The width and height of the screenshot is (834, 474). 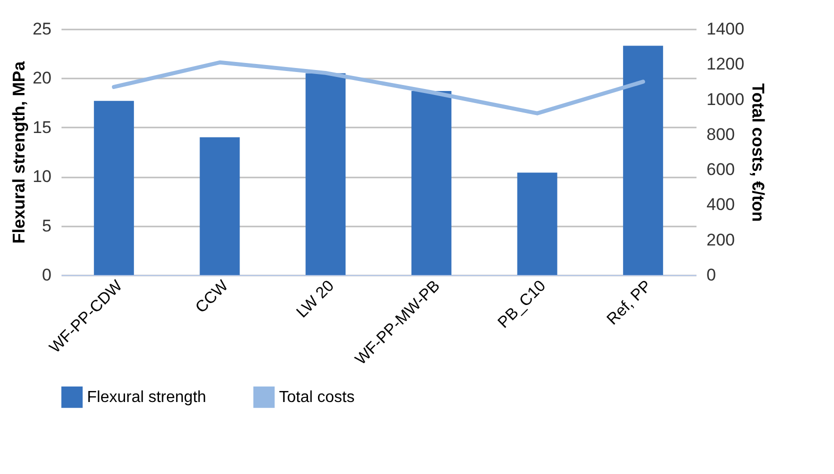 I want to click on x-tick-label: Ref, PP, so click(x=630, y=303).